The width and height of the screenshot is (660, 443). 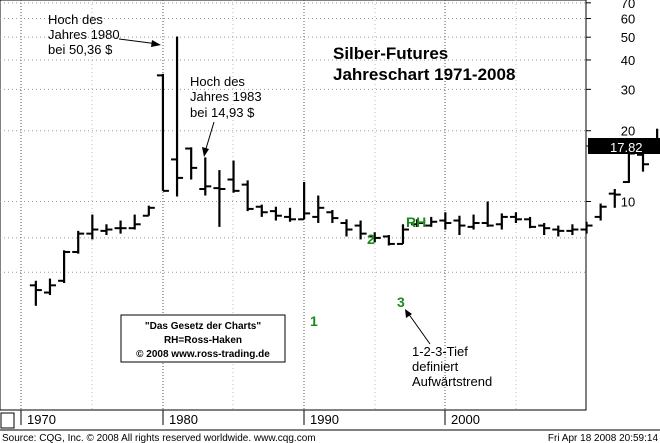 I want to click on annotation-high1980-arrow, so click(x=138, y=41).